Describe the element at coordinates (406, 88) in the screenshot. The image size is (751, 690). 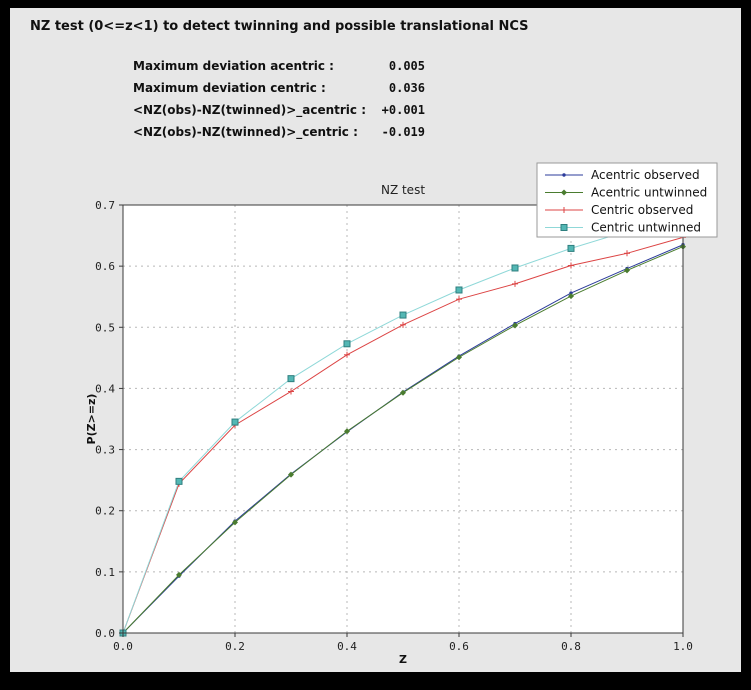
I see `stat-value: 0.036` at that location.